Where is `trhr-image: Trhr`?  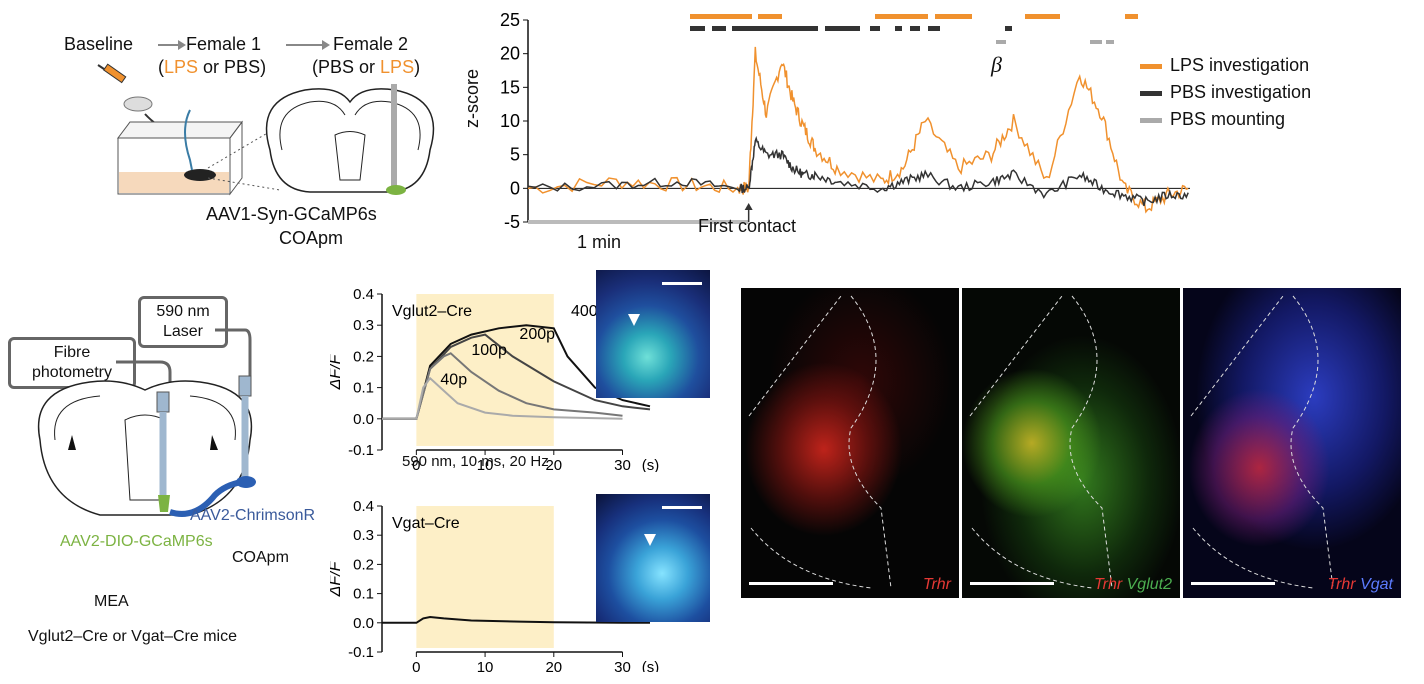
trhr-image: Trhr is located at coordinates (850, 443).